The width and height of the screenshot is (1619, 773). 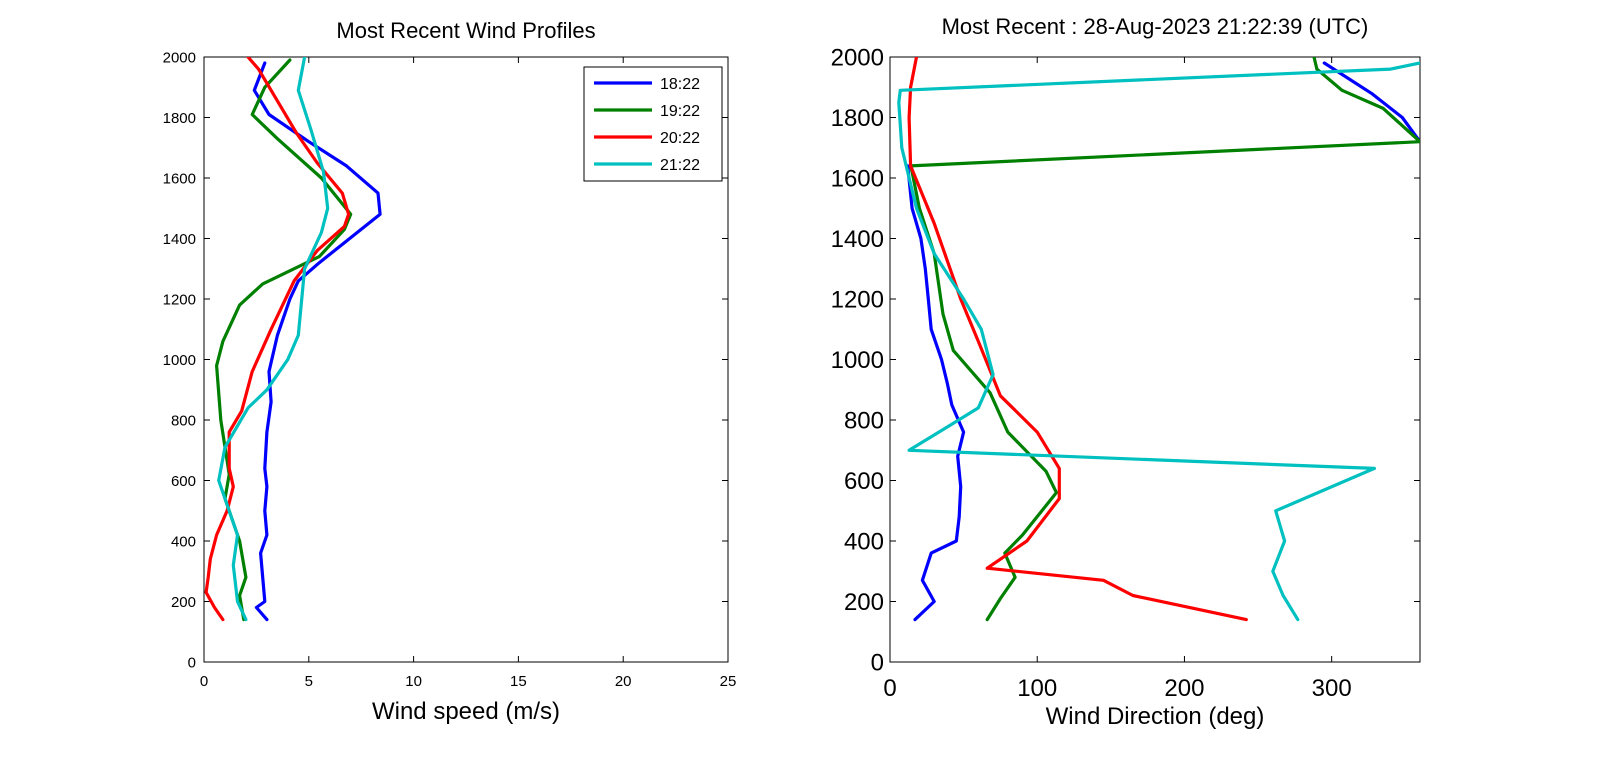 What do you see at coordinates (680, 84) in the screenshot?
I see `legend-label: 18:22` at bounding box center [680, 84].